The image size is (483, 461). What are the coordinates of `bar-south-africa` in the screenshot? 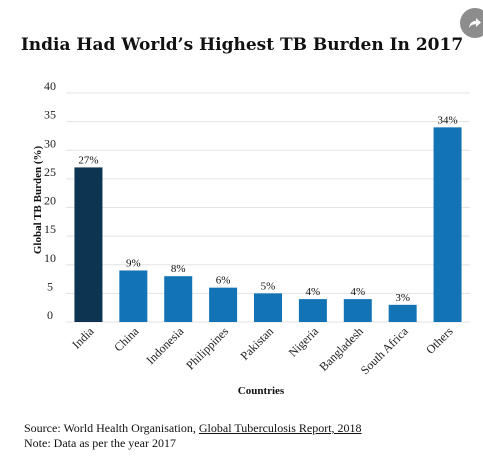 It's located at (402, 313).